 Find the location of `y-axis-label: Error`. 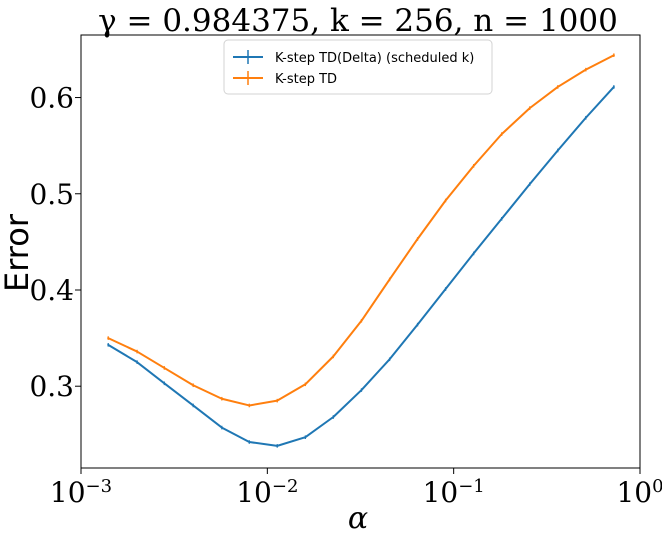

y-axis-label: Error is located at coordinates (18, 252).